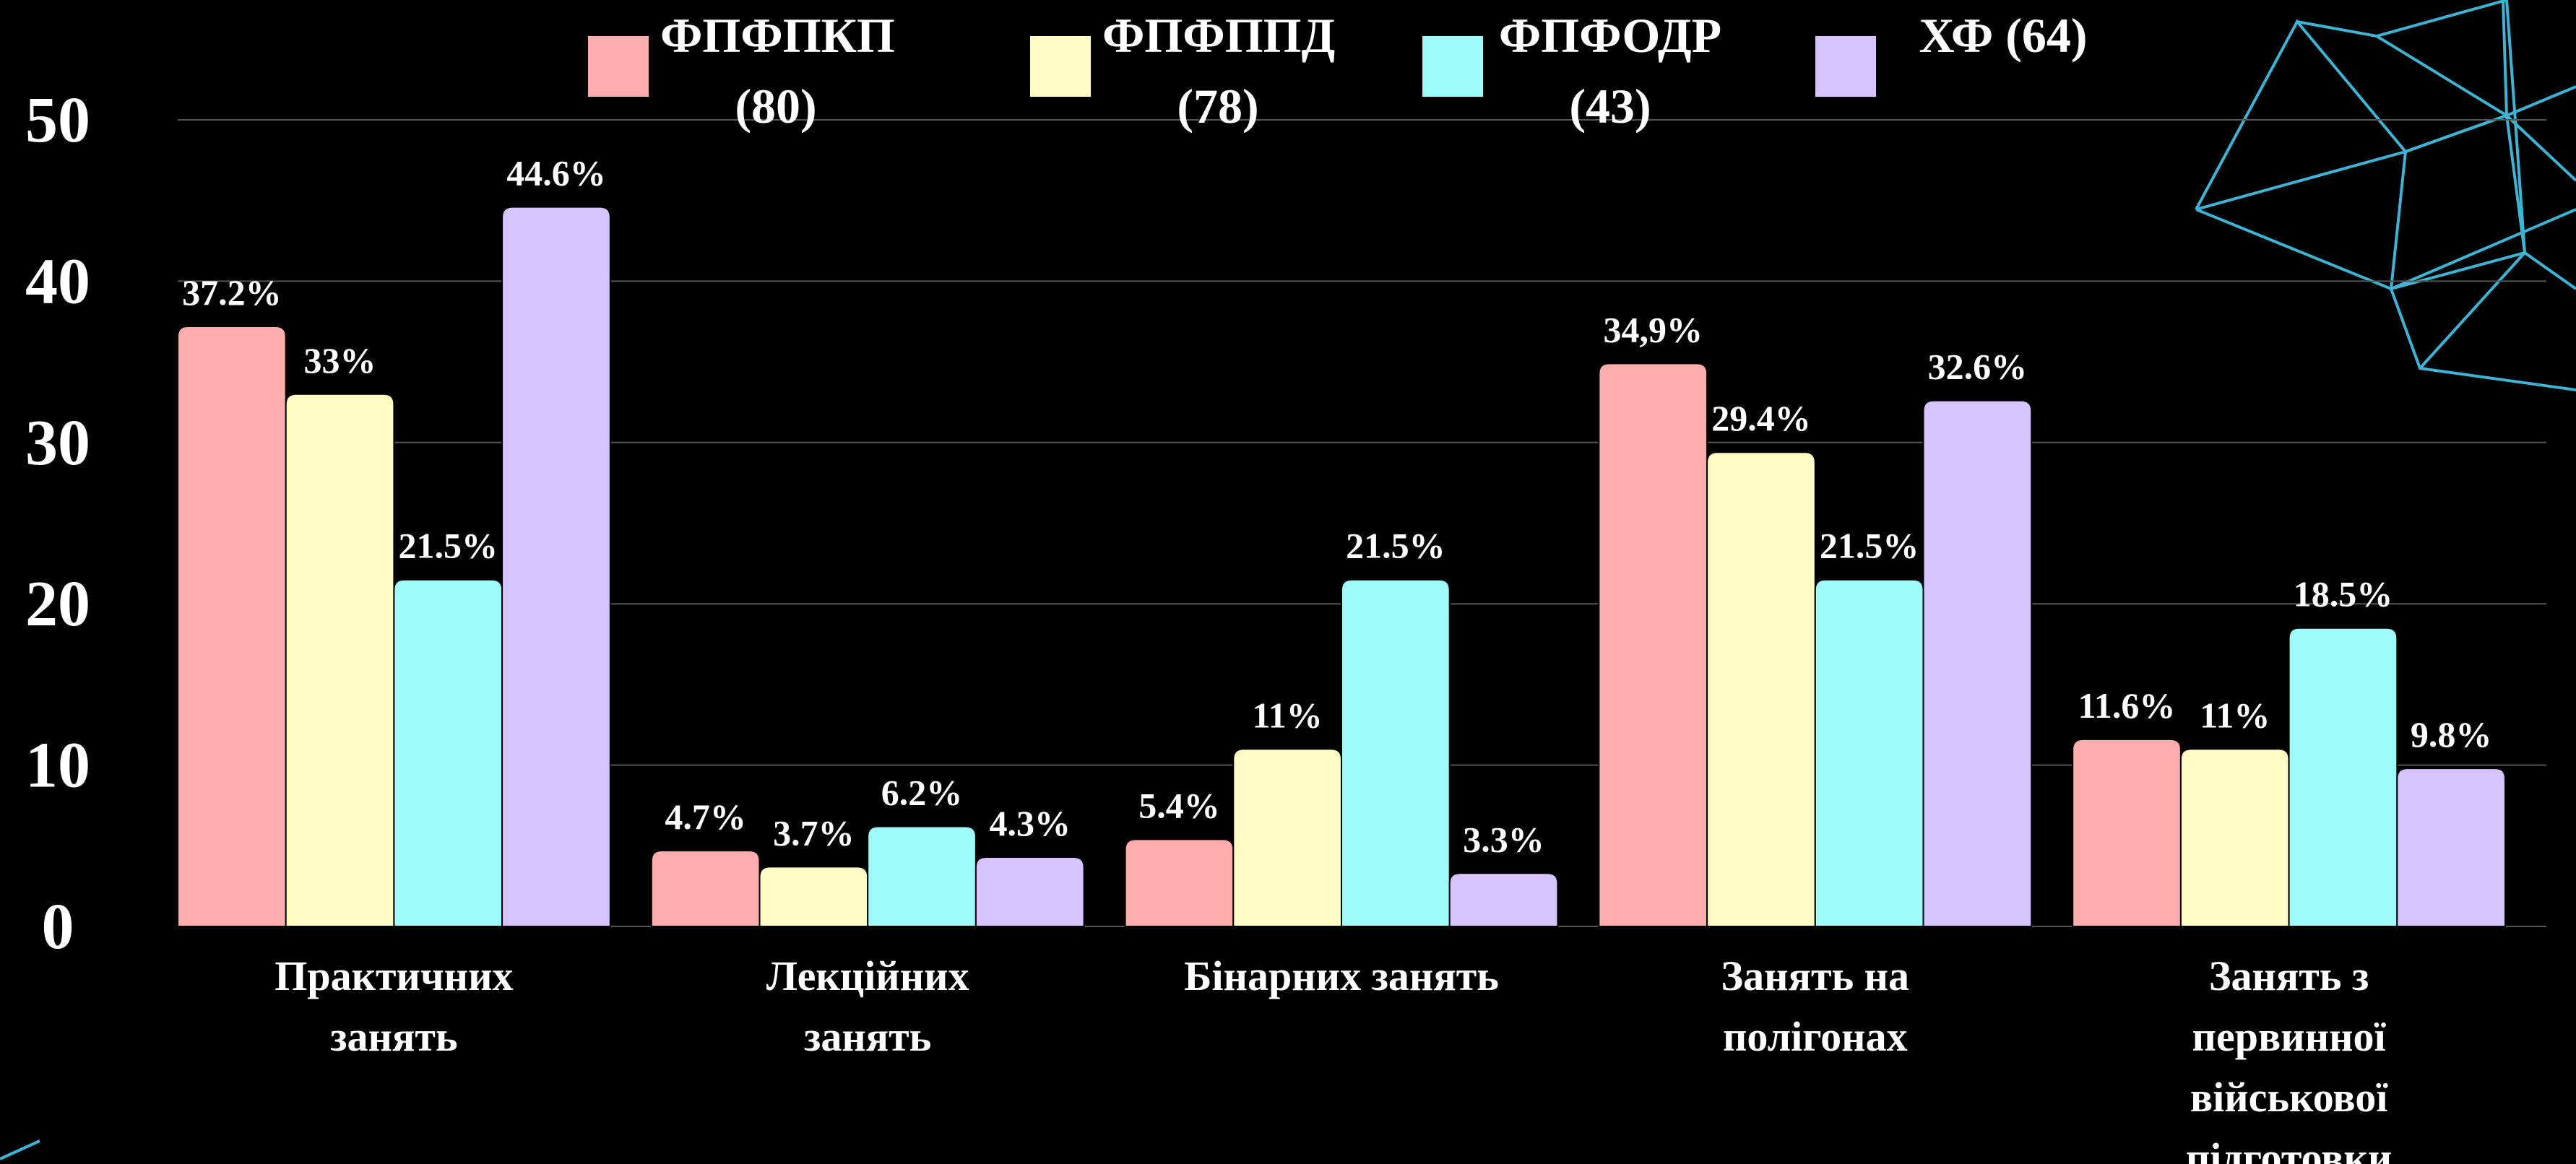 The image size is (2576, 1164). I want to click on y-tick-label: 20, so click(58, 604).